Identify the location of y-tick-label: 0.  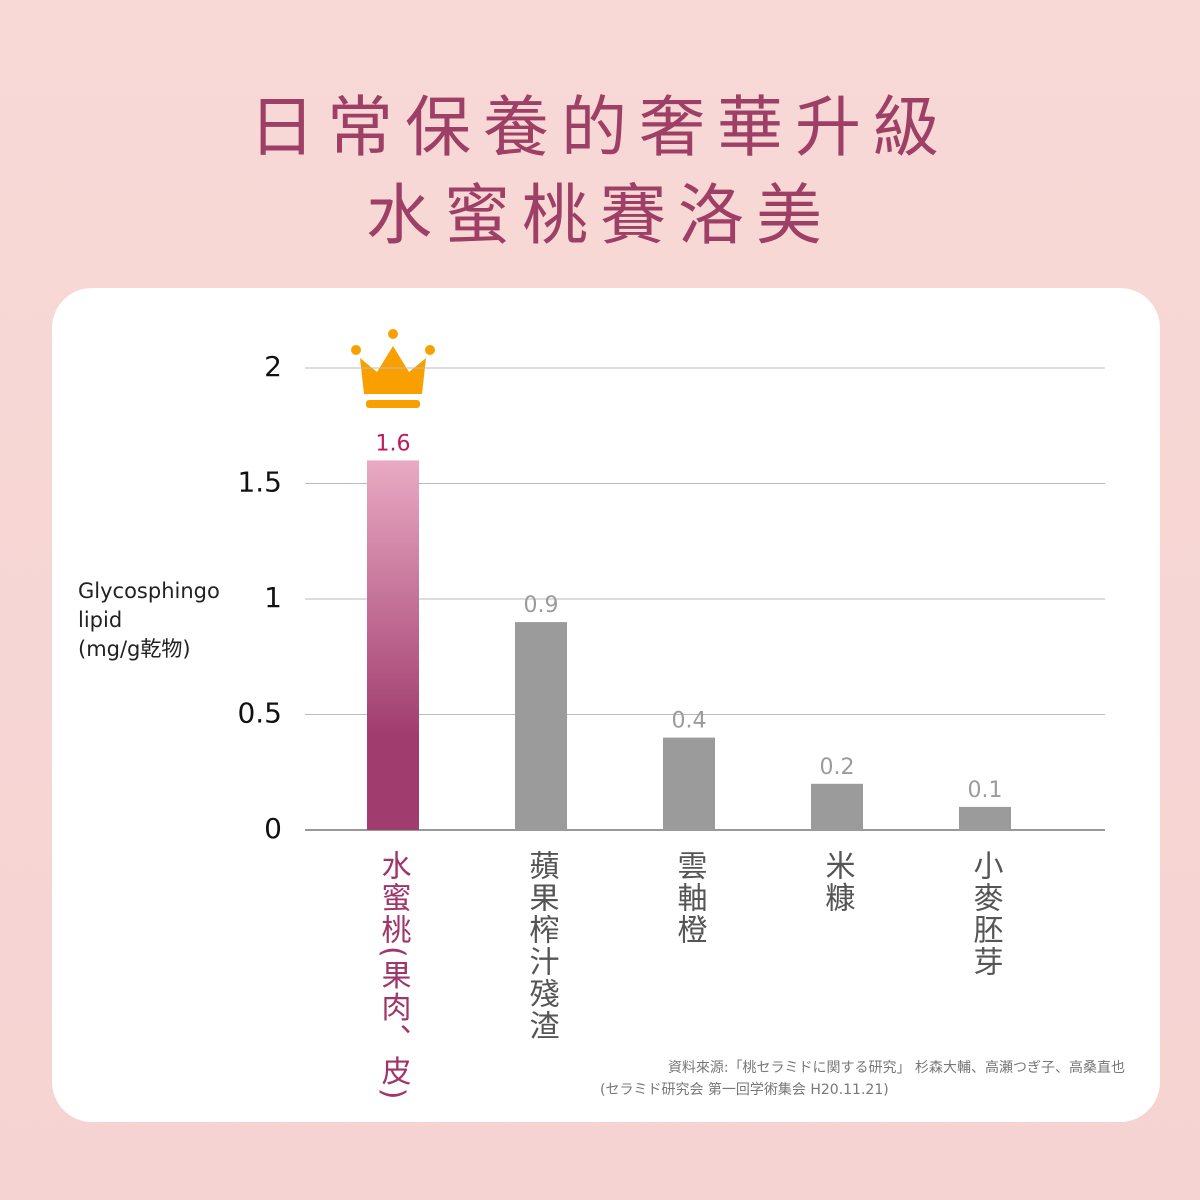
(273, 828).